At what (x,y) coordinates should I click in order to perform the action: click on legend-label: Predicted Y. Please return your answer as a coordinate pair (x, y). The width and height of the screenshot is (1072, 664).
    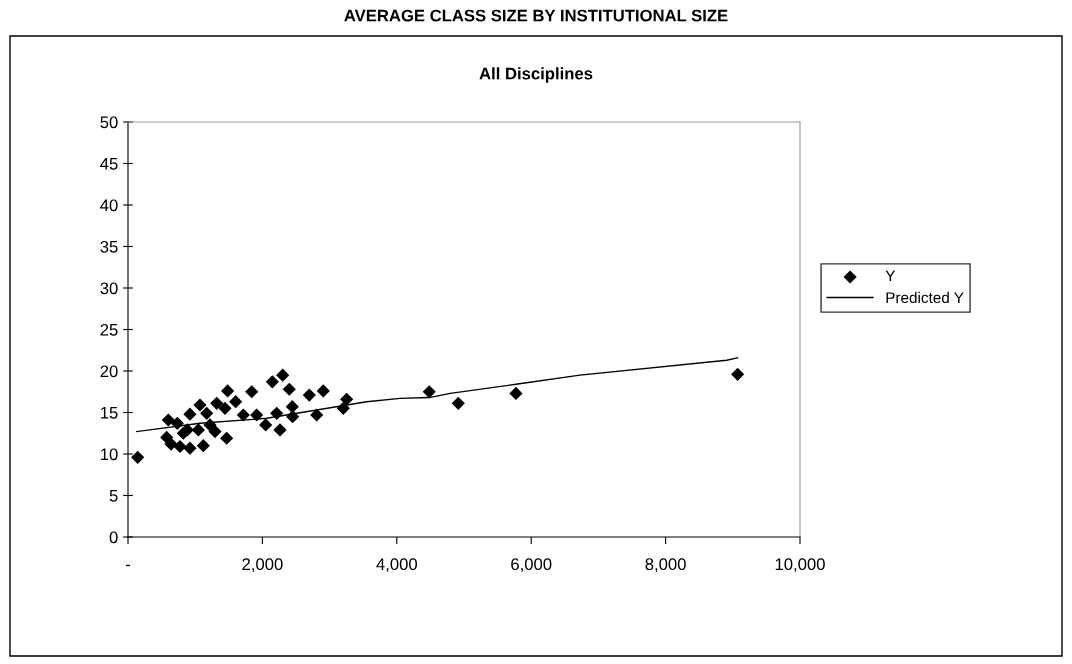
    Looking at the image, I should click on (925, 297).